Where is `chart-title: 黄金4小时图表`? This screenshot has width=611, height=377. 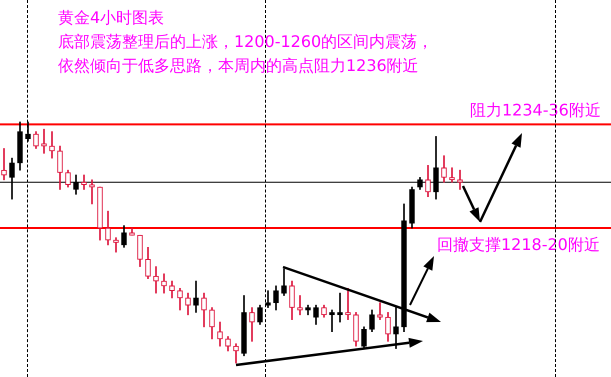 chart-title: 黄金4小时图表 is located at coordinates (112, 18).